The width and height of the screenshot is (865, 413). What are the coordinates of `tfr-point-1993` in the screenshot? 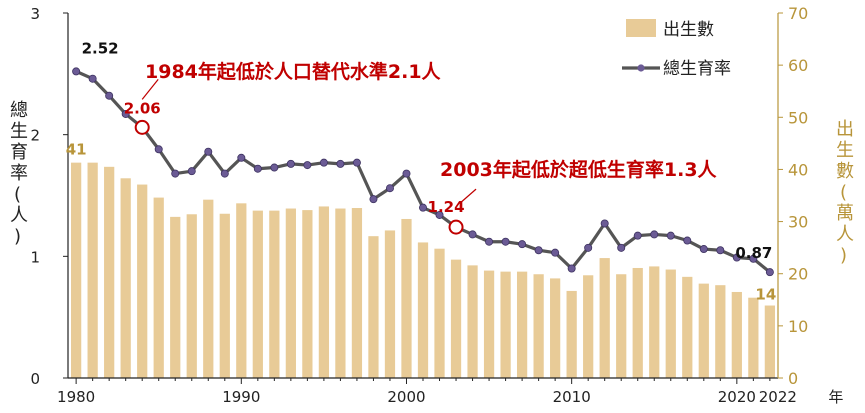 It's located at (290, 163).